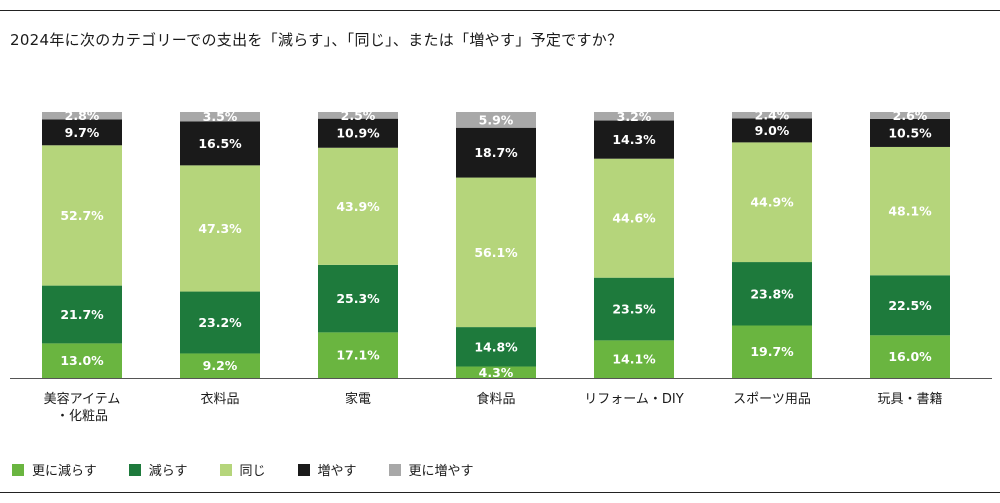  I want to click on data-label: 5.9%, so click(496, 119).